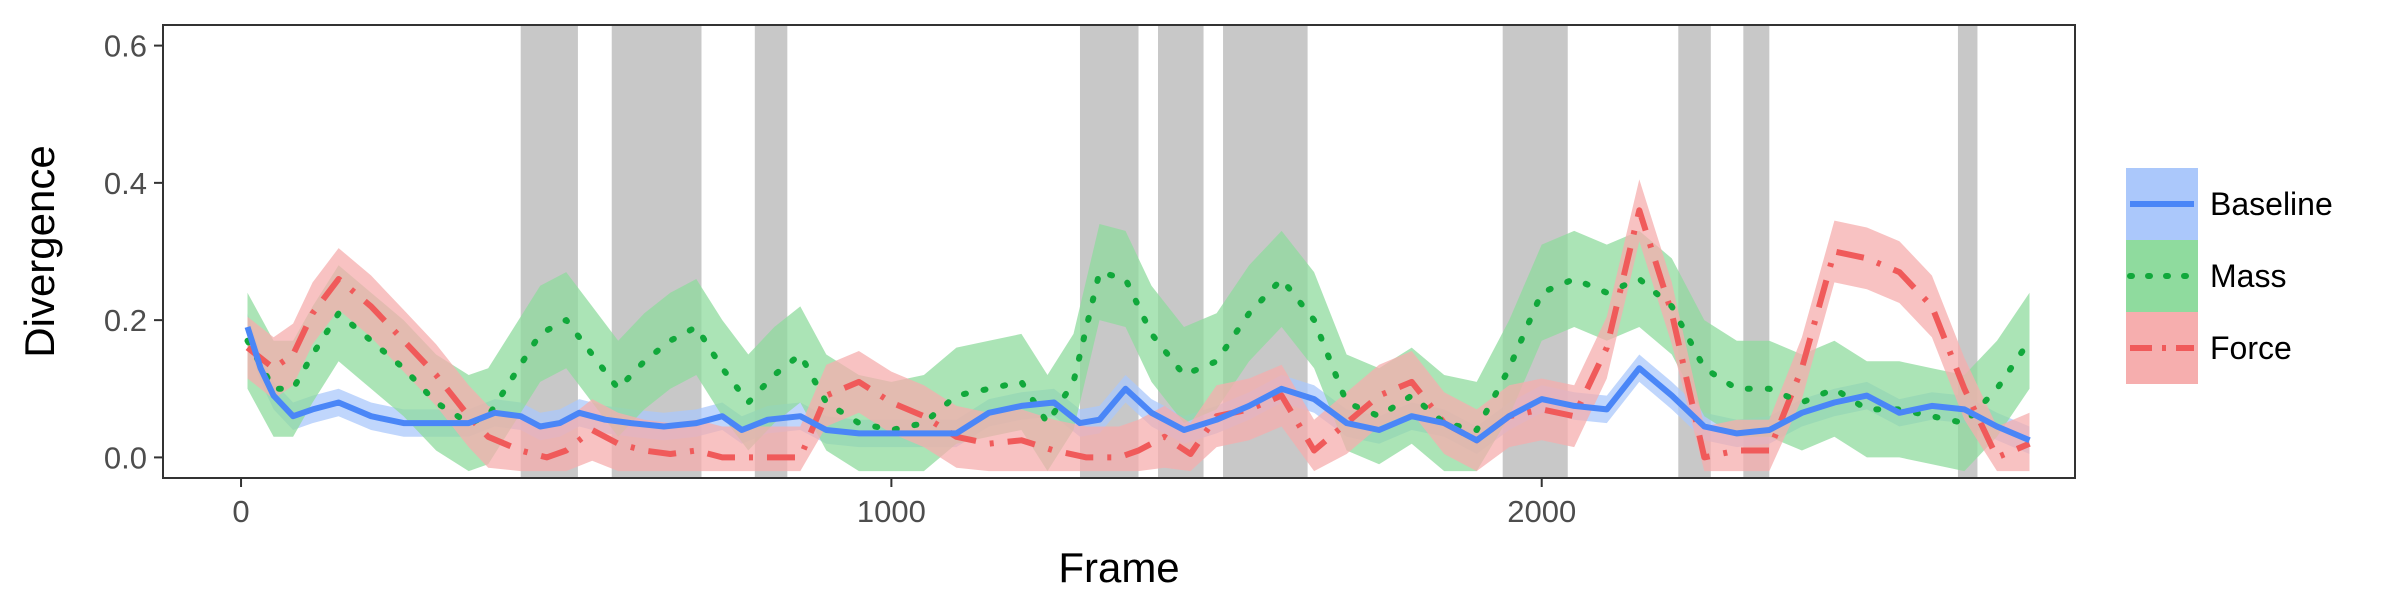  I want to click on legend-item-baseline: Baseline, so click(2229, 204).